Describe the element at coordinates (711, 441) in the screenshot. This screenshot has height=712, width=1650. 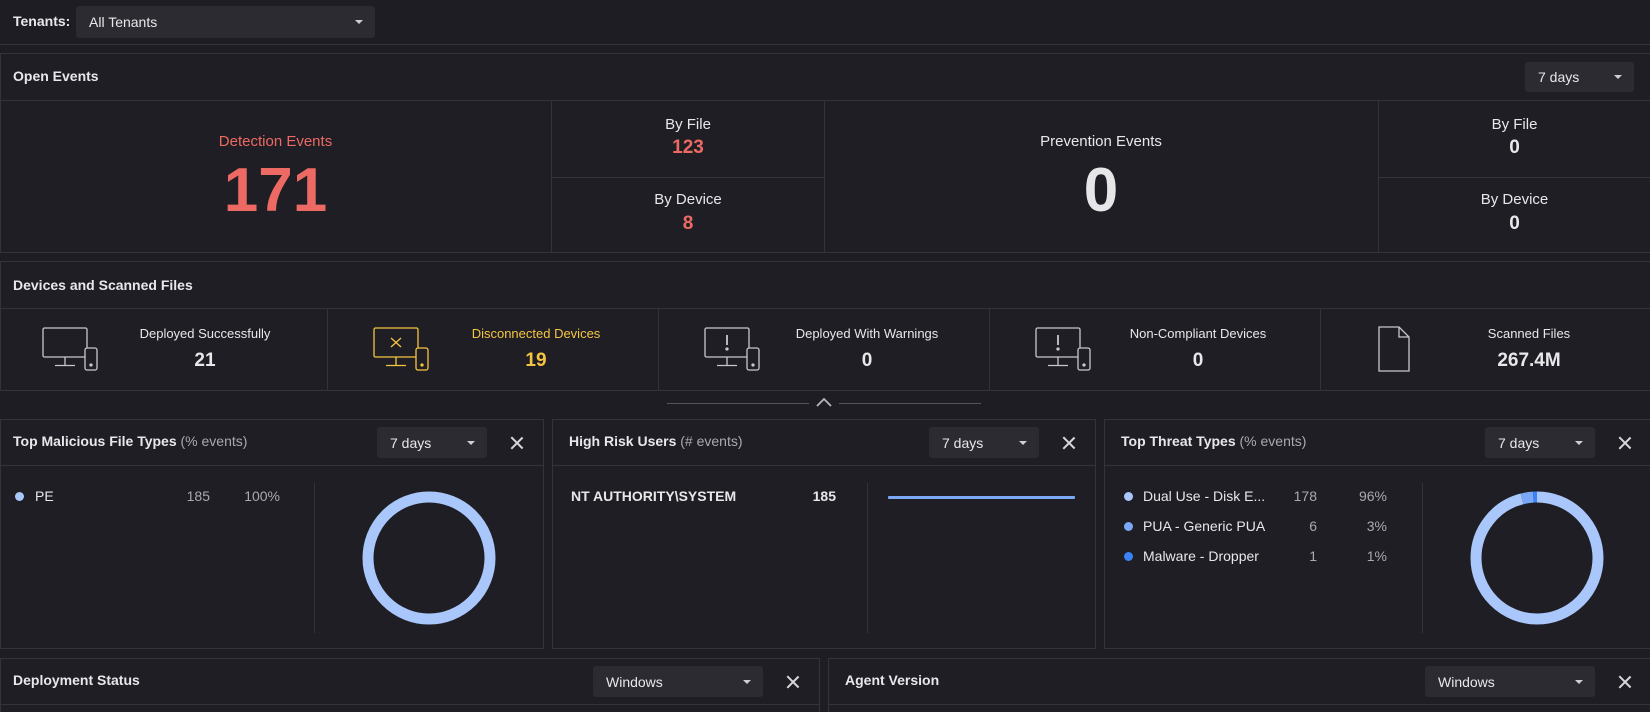
I see `widget-subtitle: (# events)` at that location.